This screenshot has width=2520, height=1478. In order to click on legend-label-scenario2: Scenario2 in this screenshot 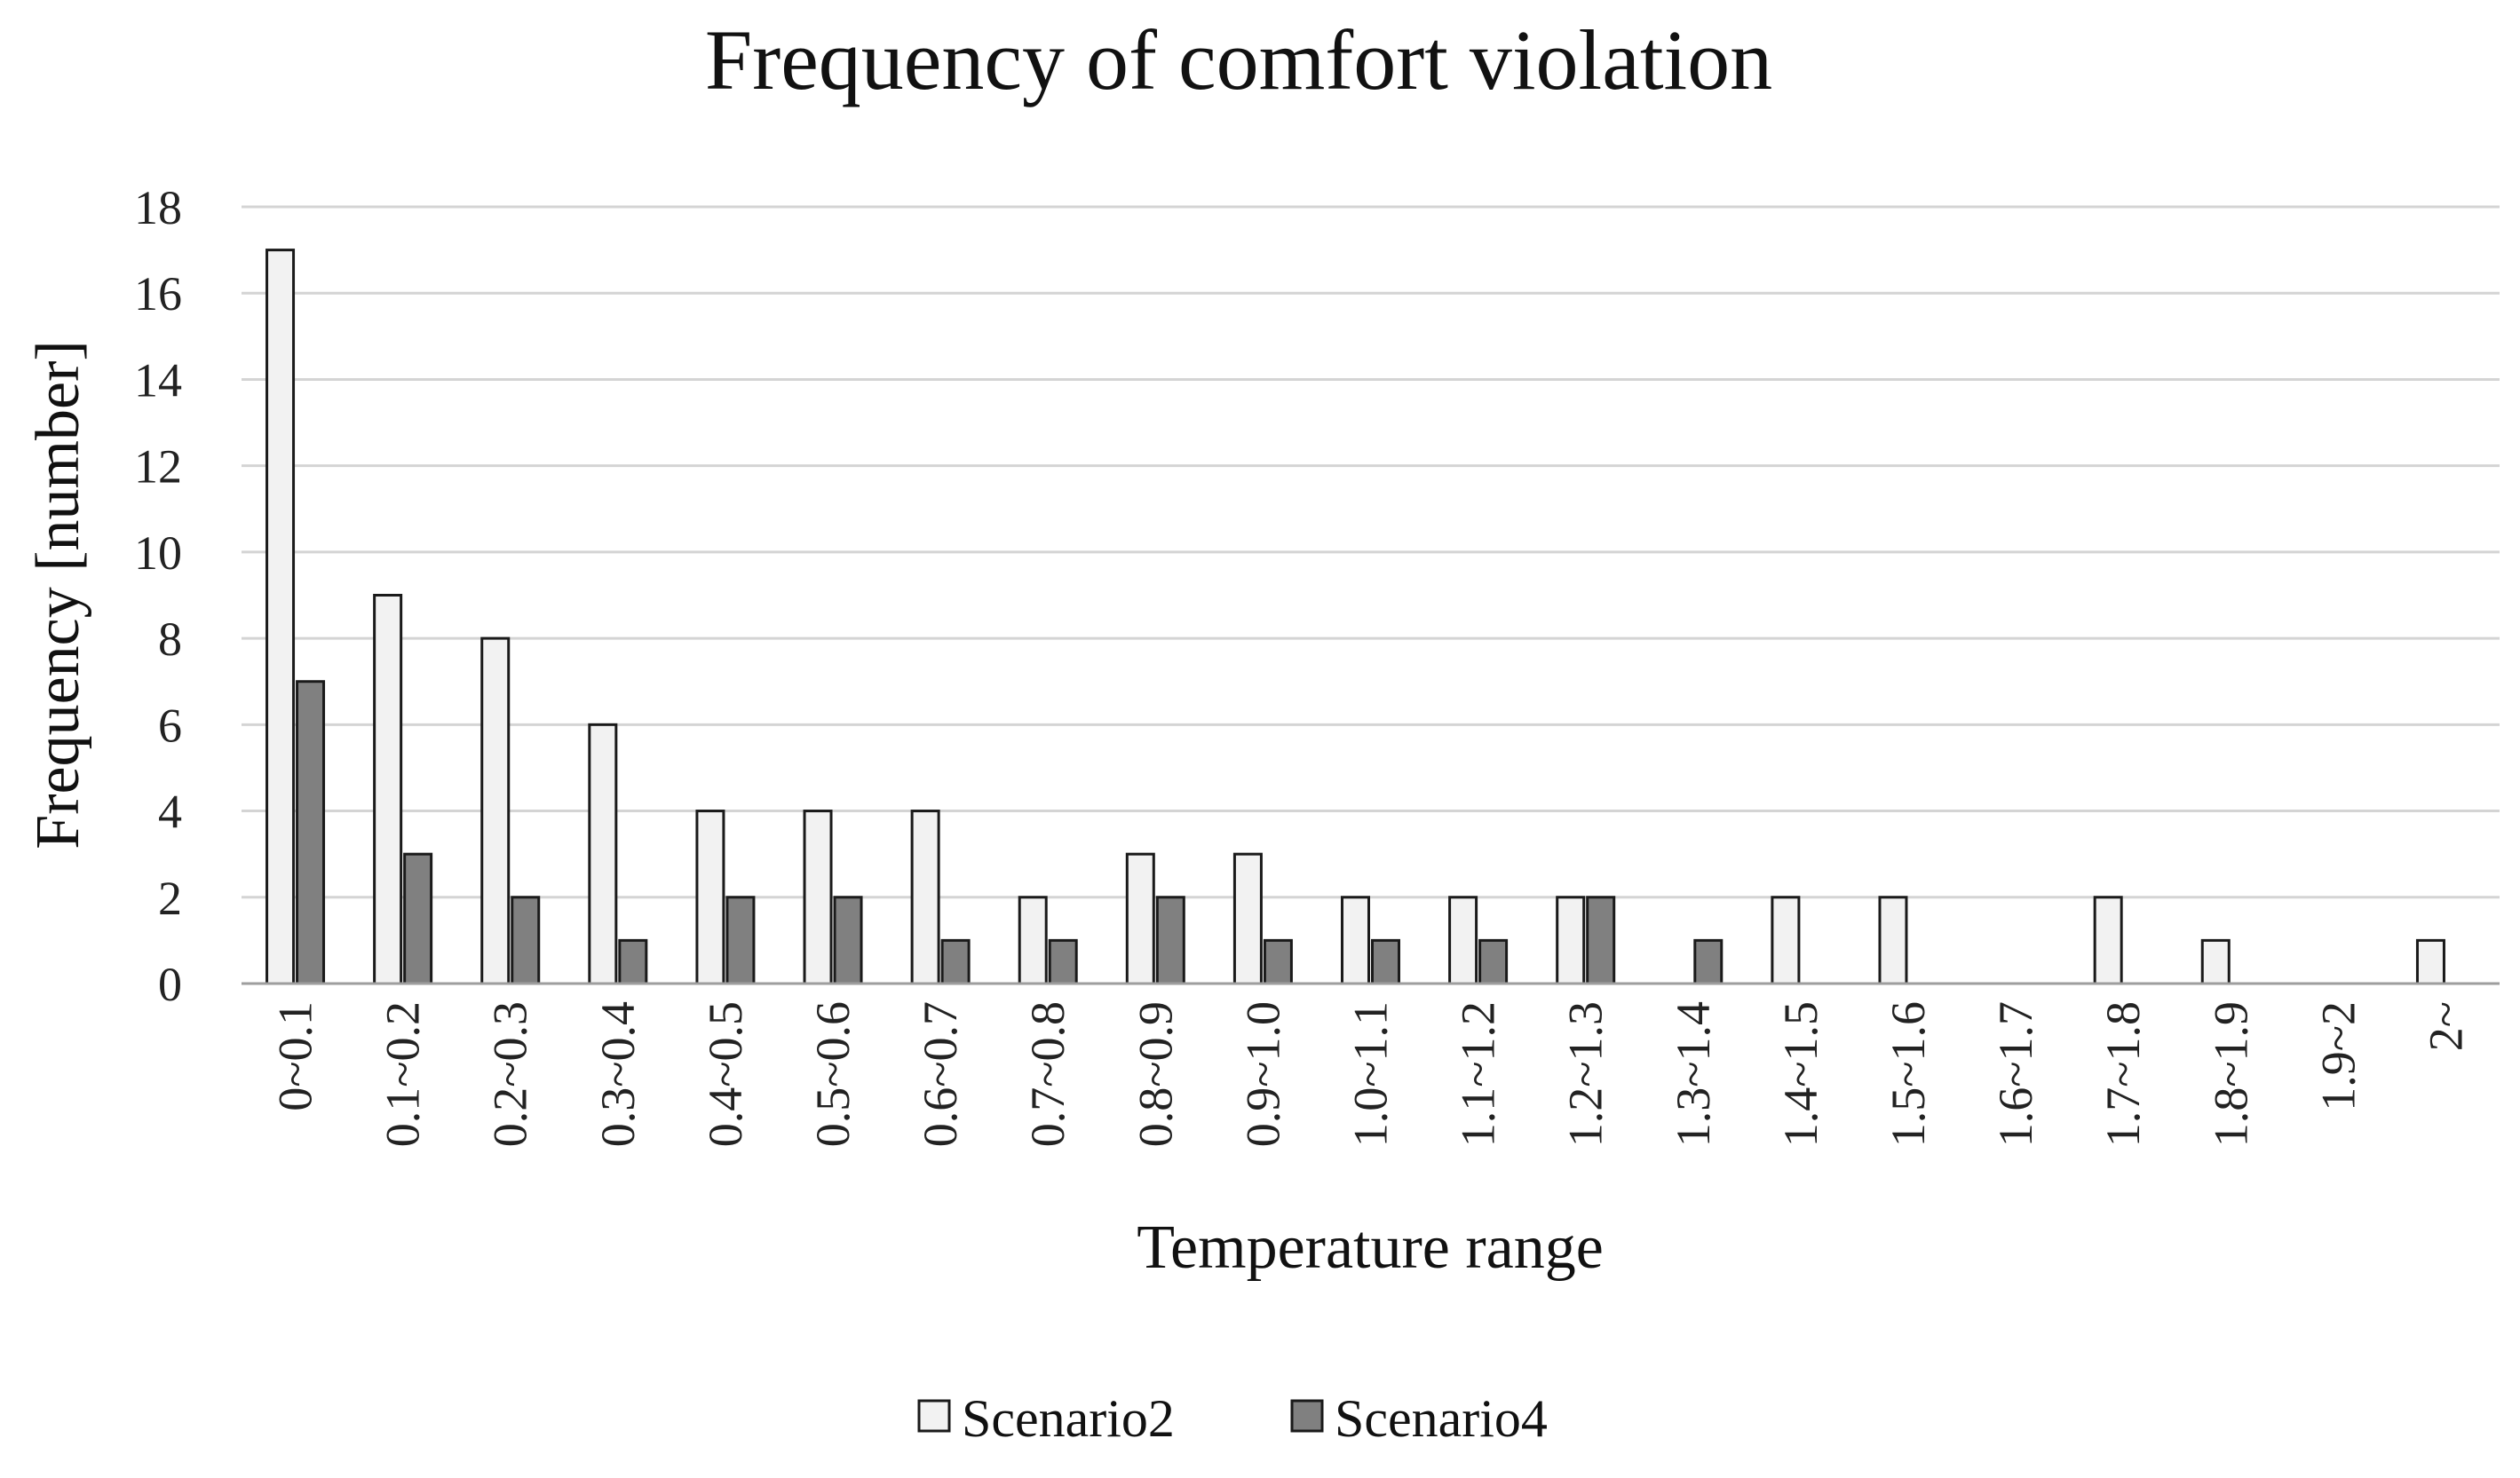, I will do `click(1068, 1418)`.